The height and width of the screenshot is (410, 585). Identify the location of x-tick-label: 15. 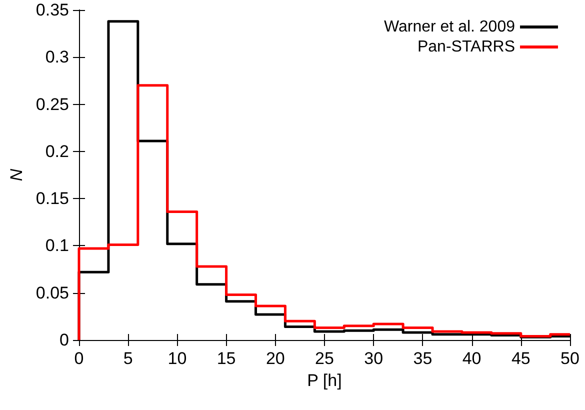
(226, 358).